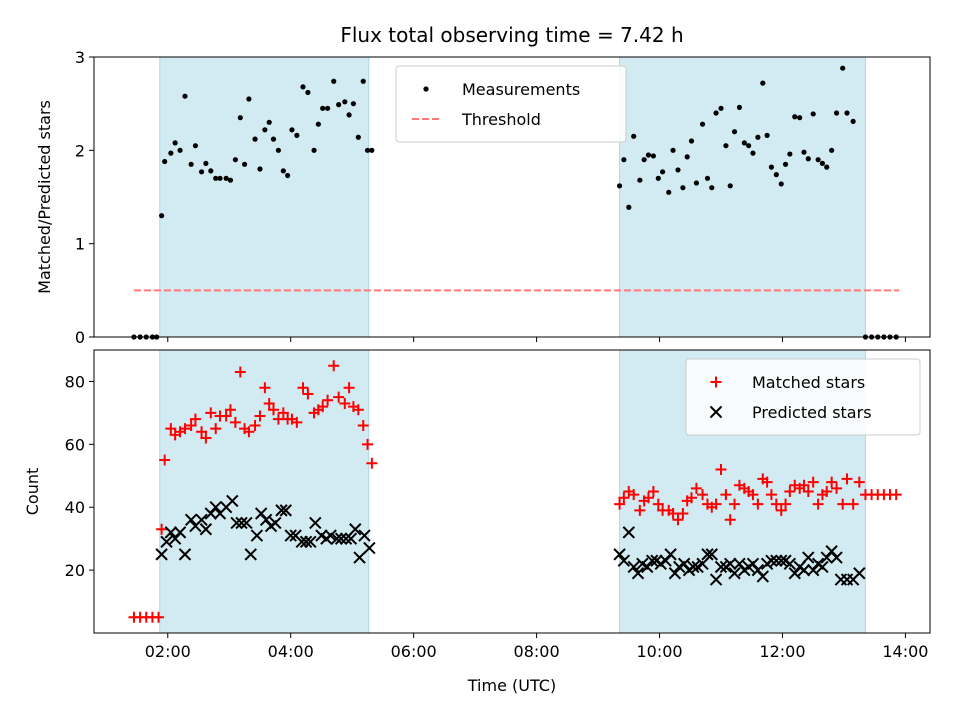 This screenshot has height=724, width=960. I want to click on y-tick-label: 20, so click(75, 570).